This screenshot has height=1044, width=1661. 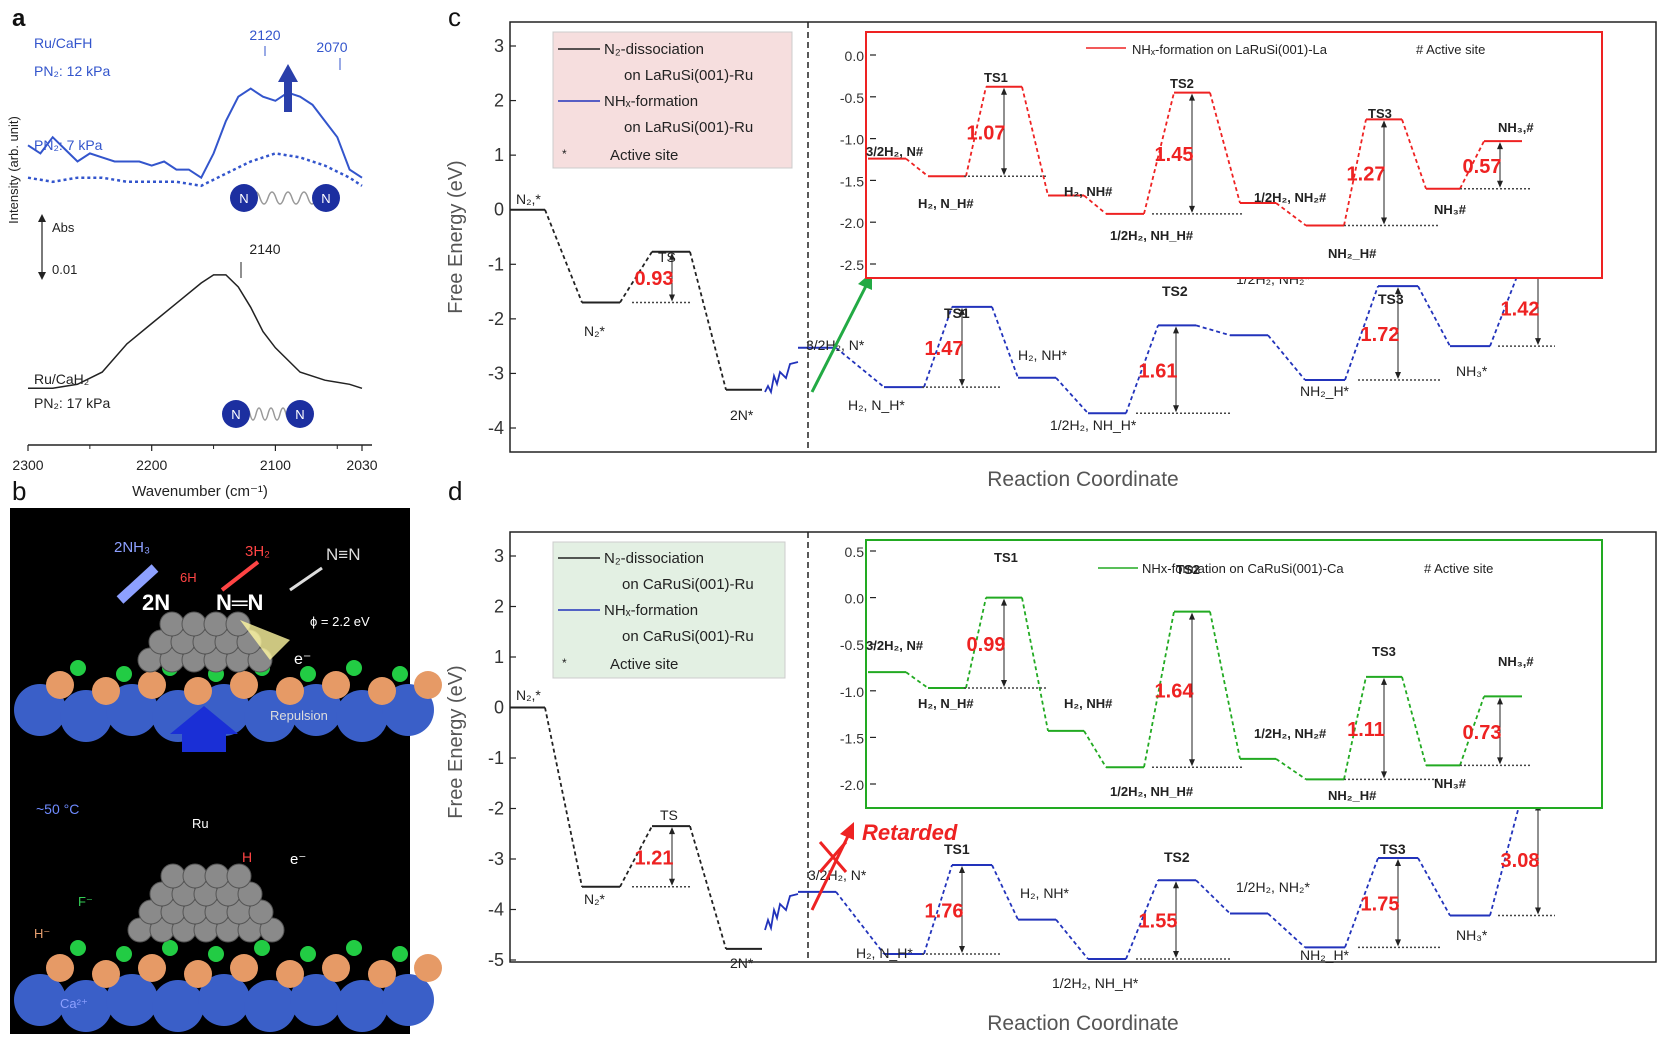 I want to click on panel-d-legend-star: *, so click(x=564, y=663).